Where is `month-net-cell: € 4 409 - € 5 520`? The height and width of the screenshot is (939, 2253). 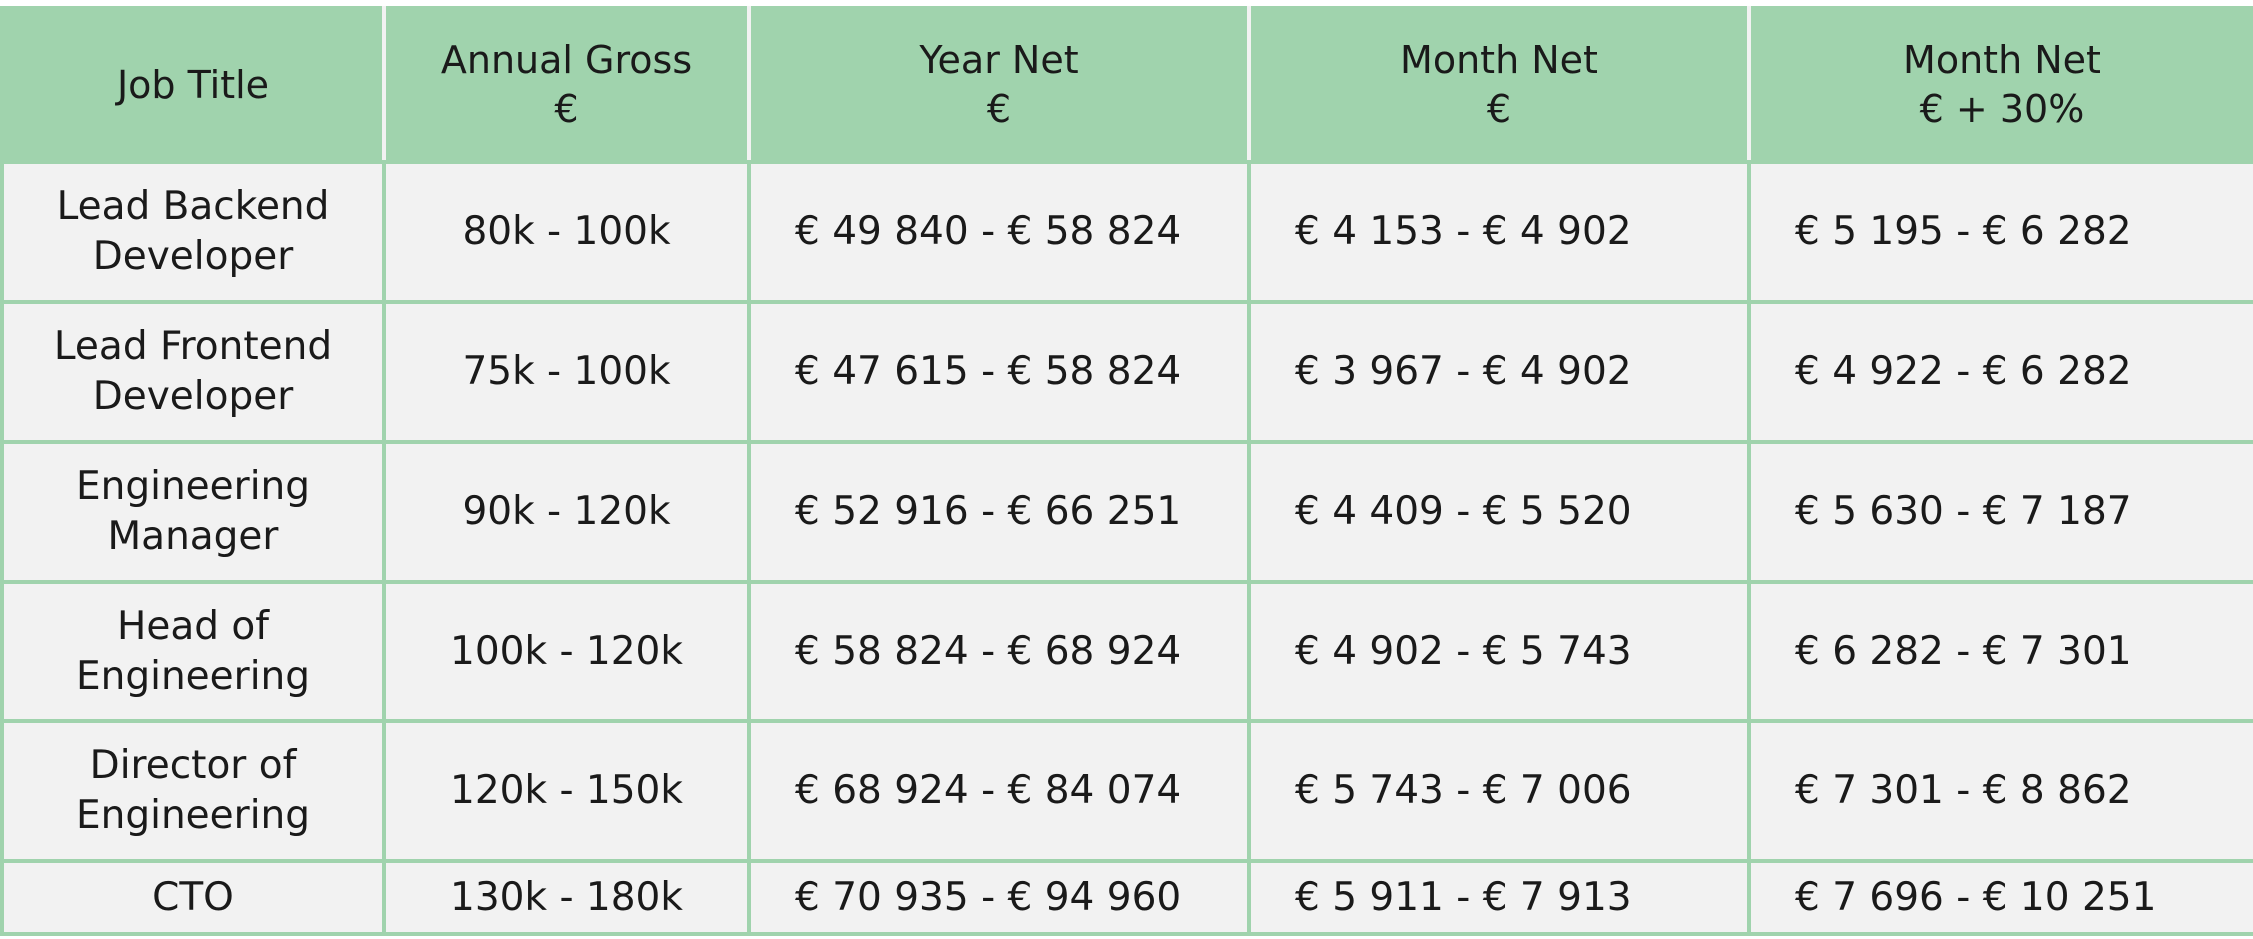
month-net-cell: € 4 409 - € 5 520 is located at coordinates (1499, 511).